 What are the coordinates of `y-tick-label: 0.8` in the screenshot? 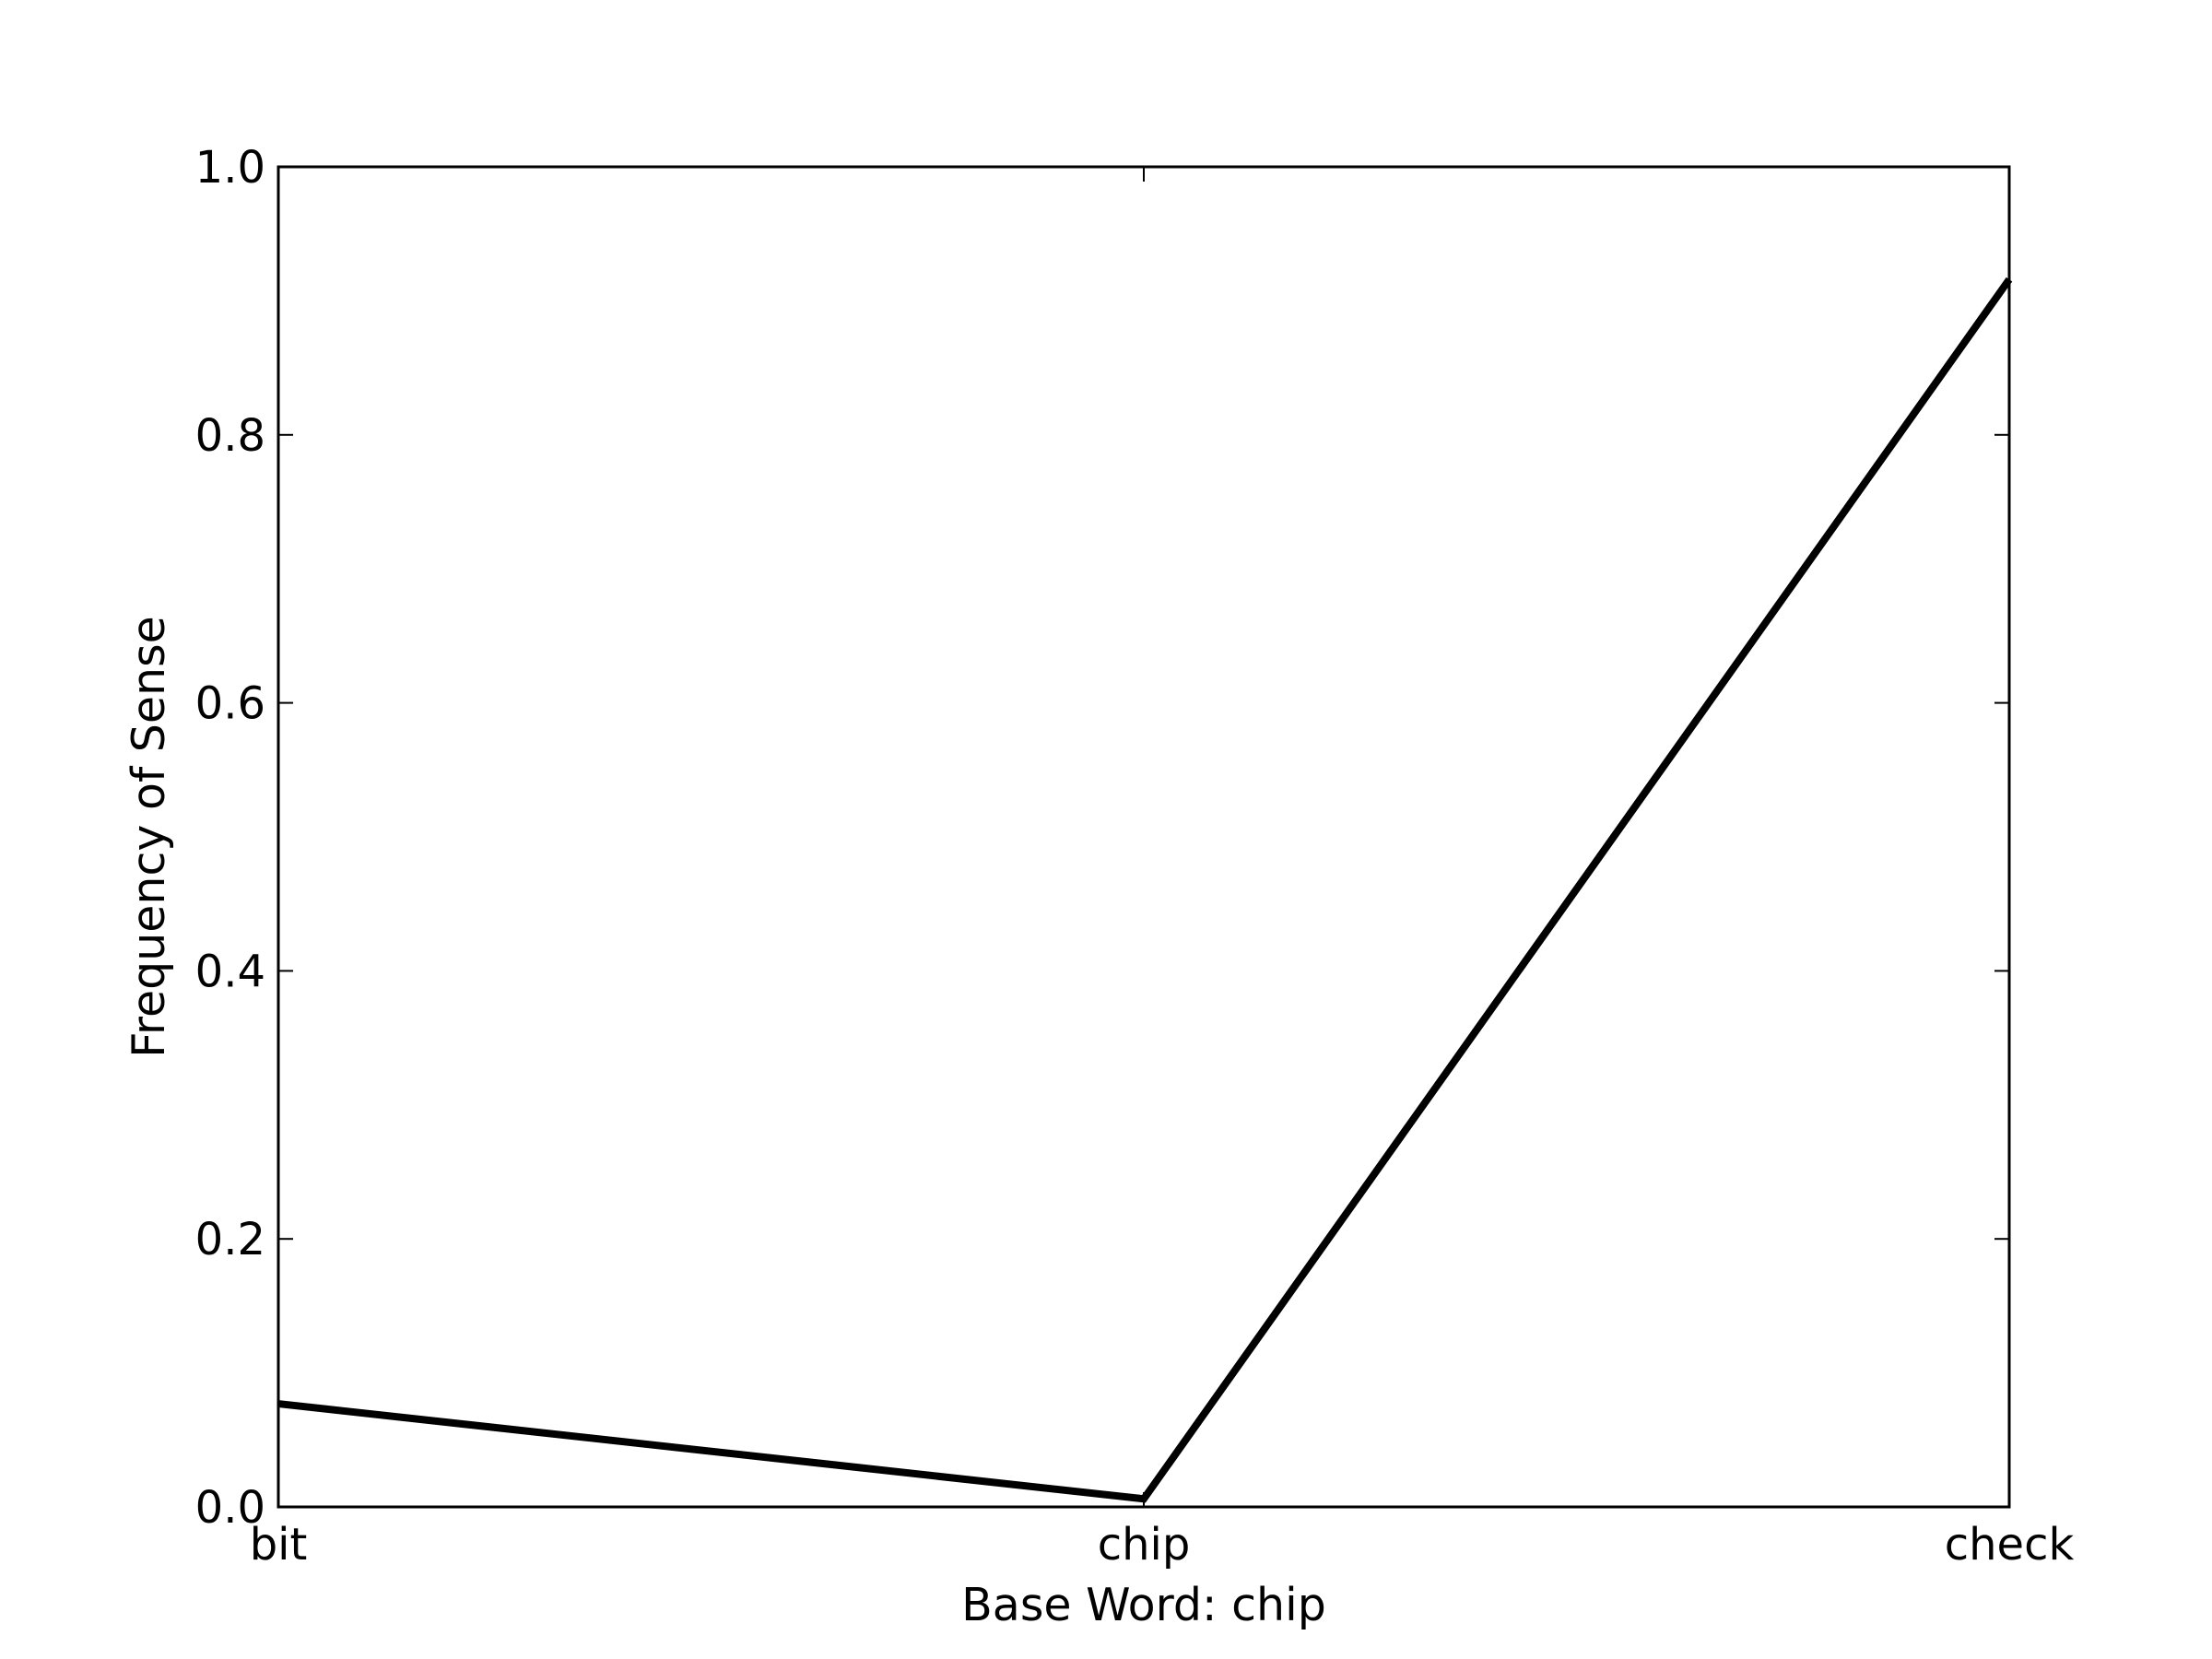 It's located at (230, 436).